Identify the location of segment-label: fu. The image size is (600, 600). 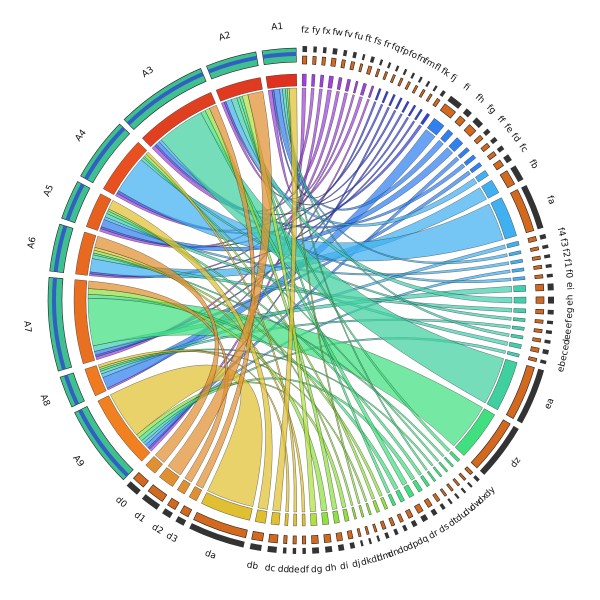
(358, 37).